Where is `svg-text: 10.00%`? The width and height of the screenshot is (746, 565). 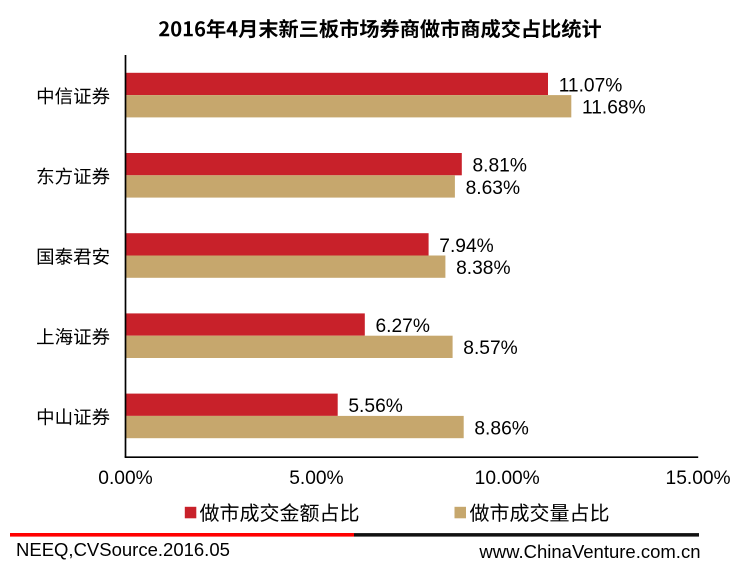 svg-text: 10.00% is located at coordinates (507, 478).